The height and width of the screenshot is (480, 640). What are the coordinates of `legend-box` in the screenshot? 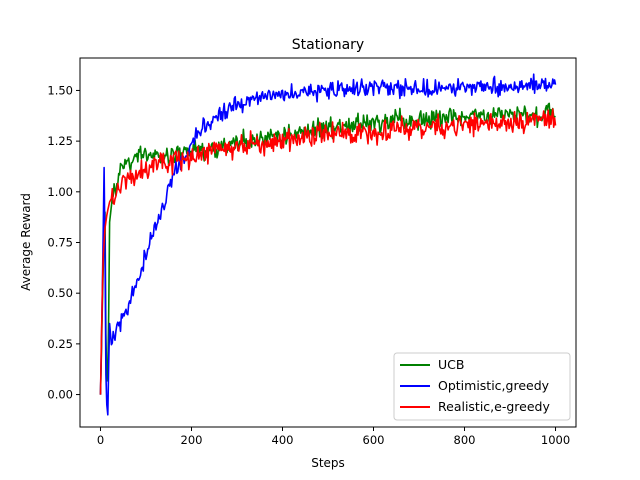 It's located at (482, 386).